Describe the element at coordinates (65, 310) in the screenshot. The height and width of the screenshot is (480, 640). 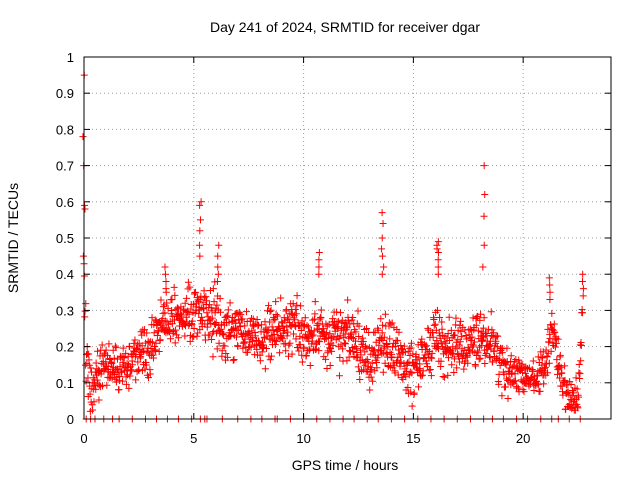
I see `y-tick-label: 0.3` at that location.